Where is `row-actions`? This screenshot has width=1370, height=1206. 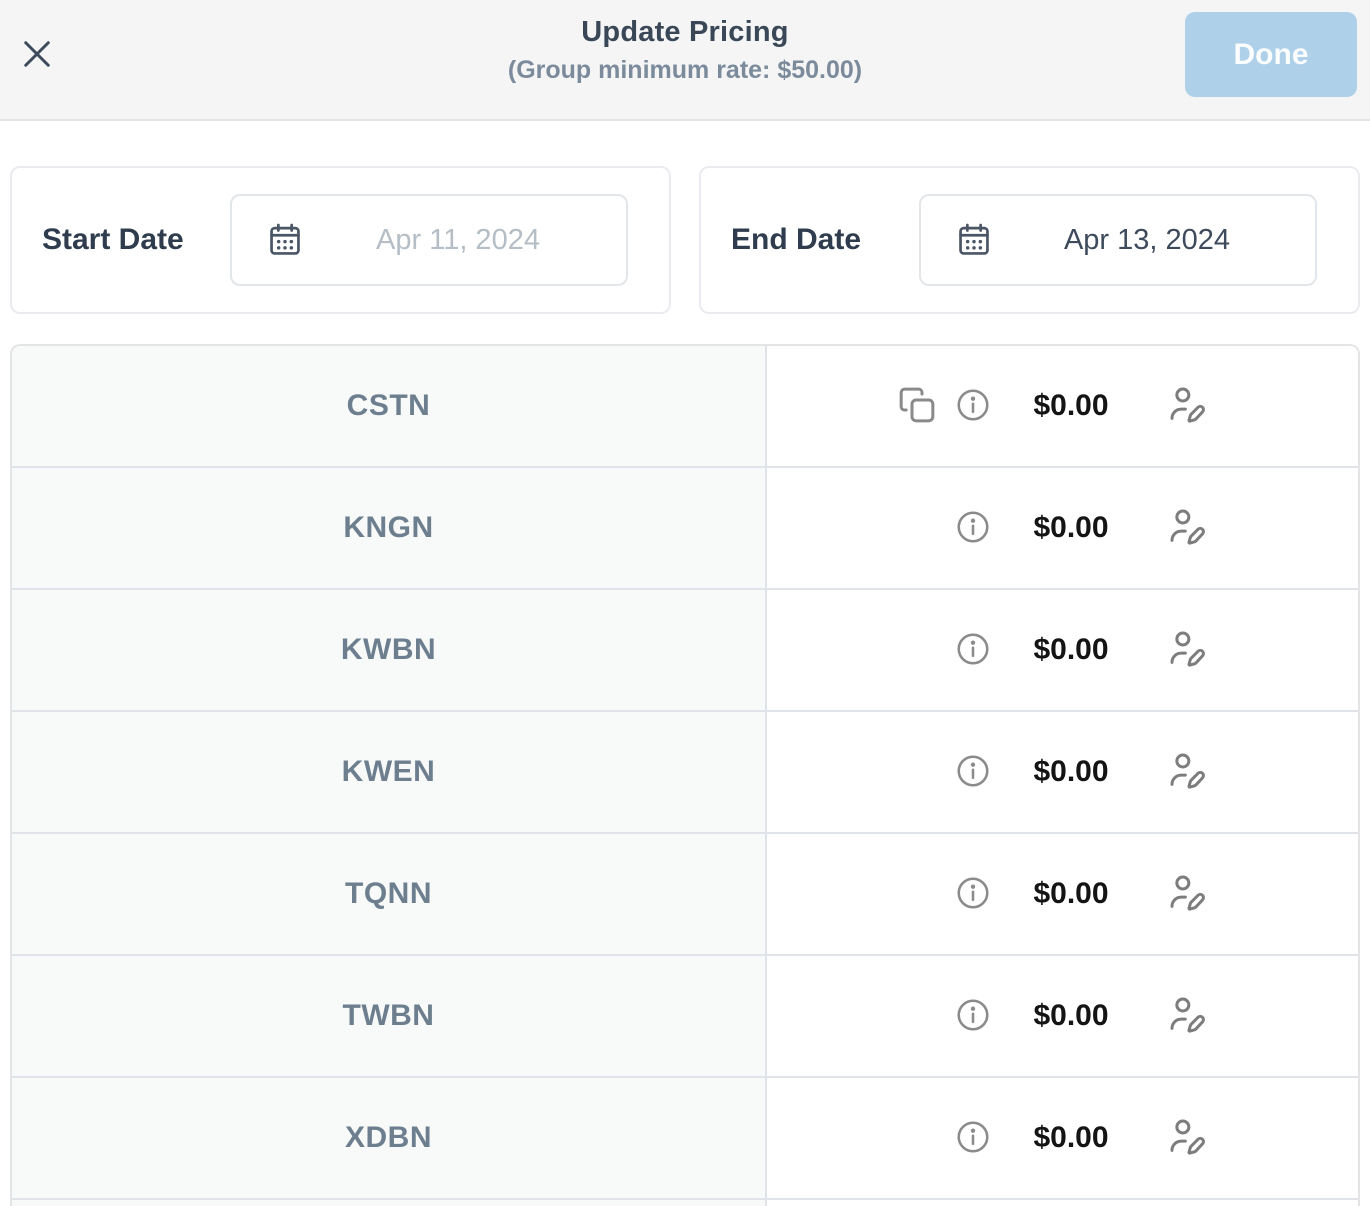 row-actions is located at coordinates (1062, 1203).